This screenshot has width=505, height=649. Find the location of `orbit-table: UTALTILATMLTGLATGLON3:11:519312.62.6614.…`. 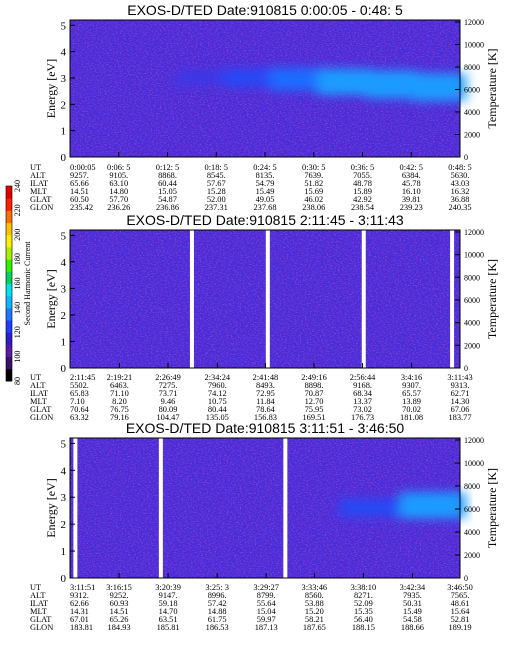

orbit-table: UTALTILATMLTGLATGLON3:11:519312.62.6614.… is located at coordinates (251, 607).